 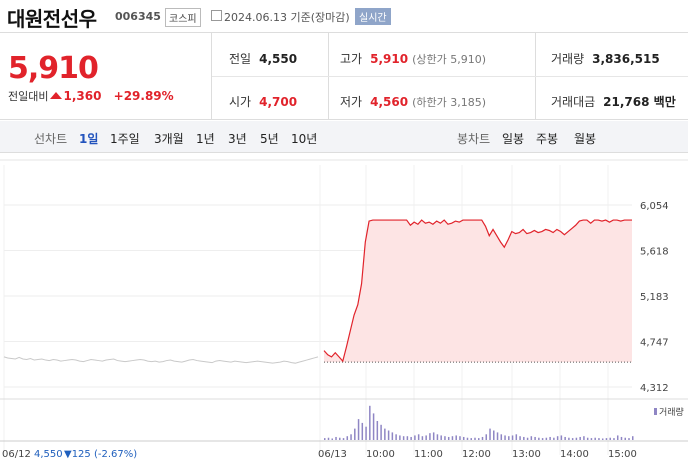 What do you see at coordinates (332, 454) in the screenshot?
I see `x-tick-label: 06/13` at bounding box center [332, 454].